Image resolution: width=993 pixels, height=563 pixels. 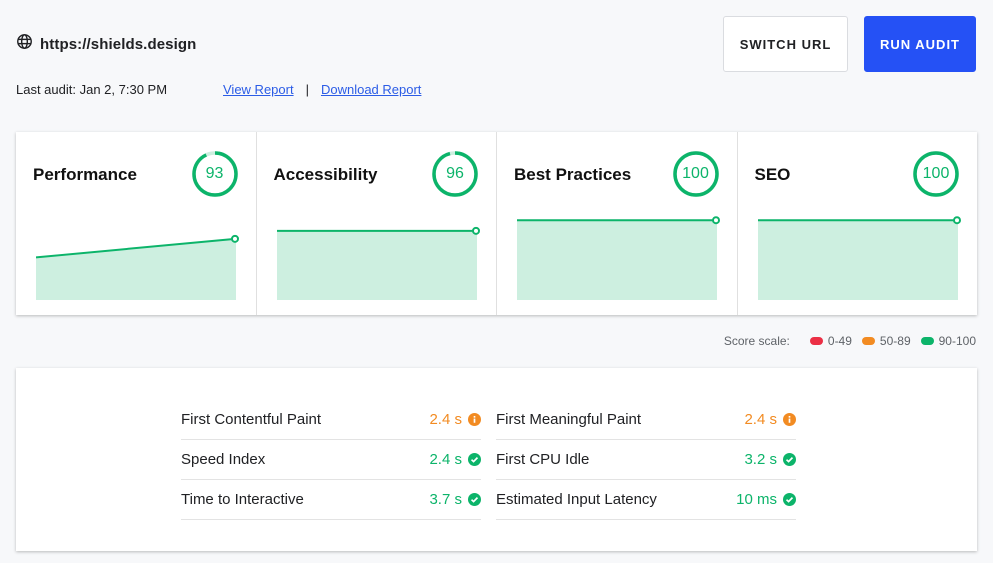 What do you see at coordinates (371, 89) in the screenshot?
I see `download-report-link: Download Report` at bounding box center [371, 89].